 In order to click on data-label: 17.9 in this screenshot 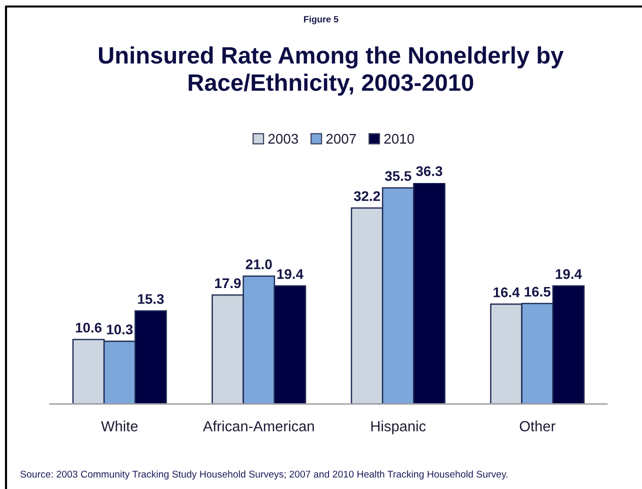, I will do `click(228, 283)`.